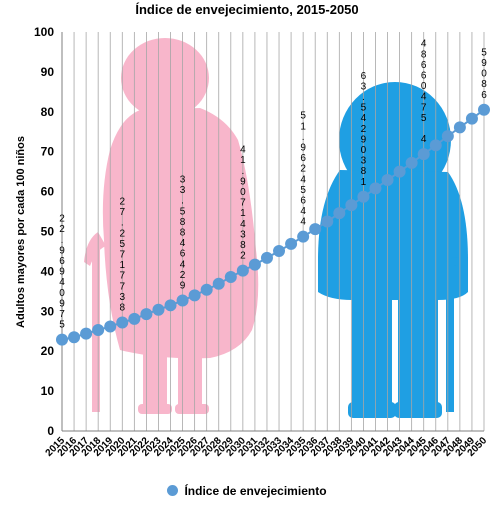 This screenshot has width=494, height=512. What do you see at coordinates (50, 431) in the screenshot?
I see `y-tick-0: 0` at bounding box center [50, 431].